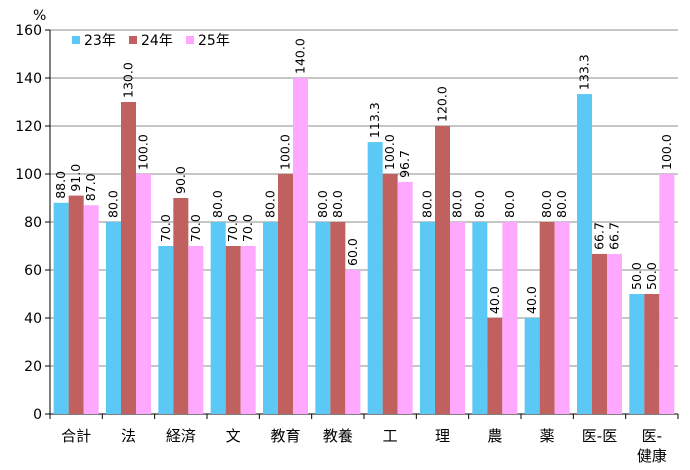 This screenshot has width=690, height=470. I want to click on y-tick-label: 80, so click(33, 223).